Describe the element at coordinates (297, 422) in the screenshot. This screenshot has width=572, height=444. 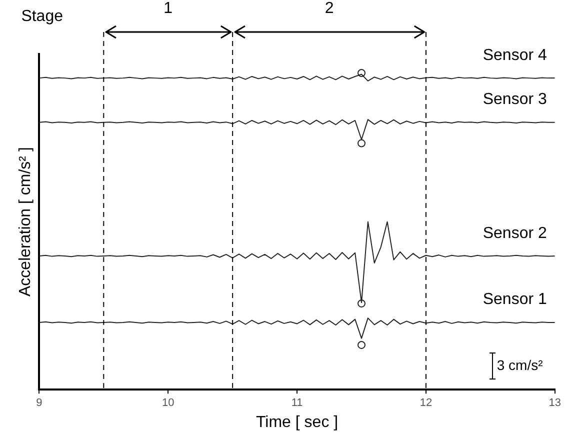
I see `x-axis-title: Time [ sec ]` at that location.